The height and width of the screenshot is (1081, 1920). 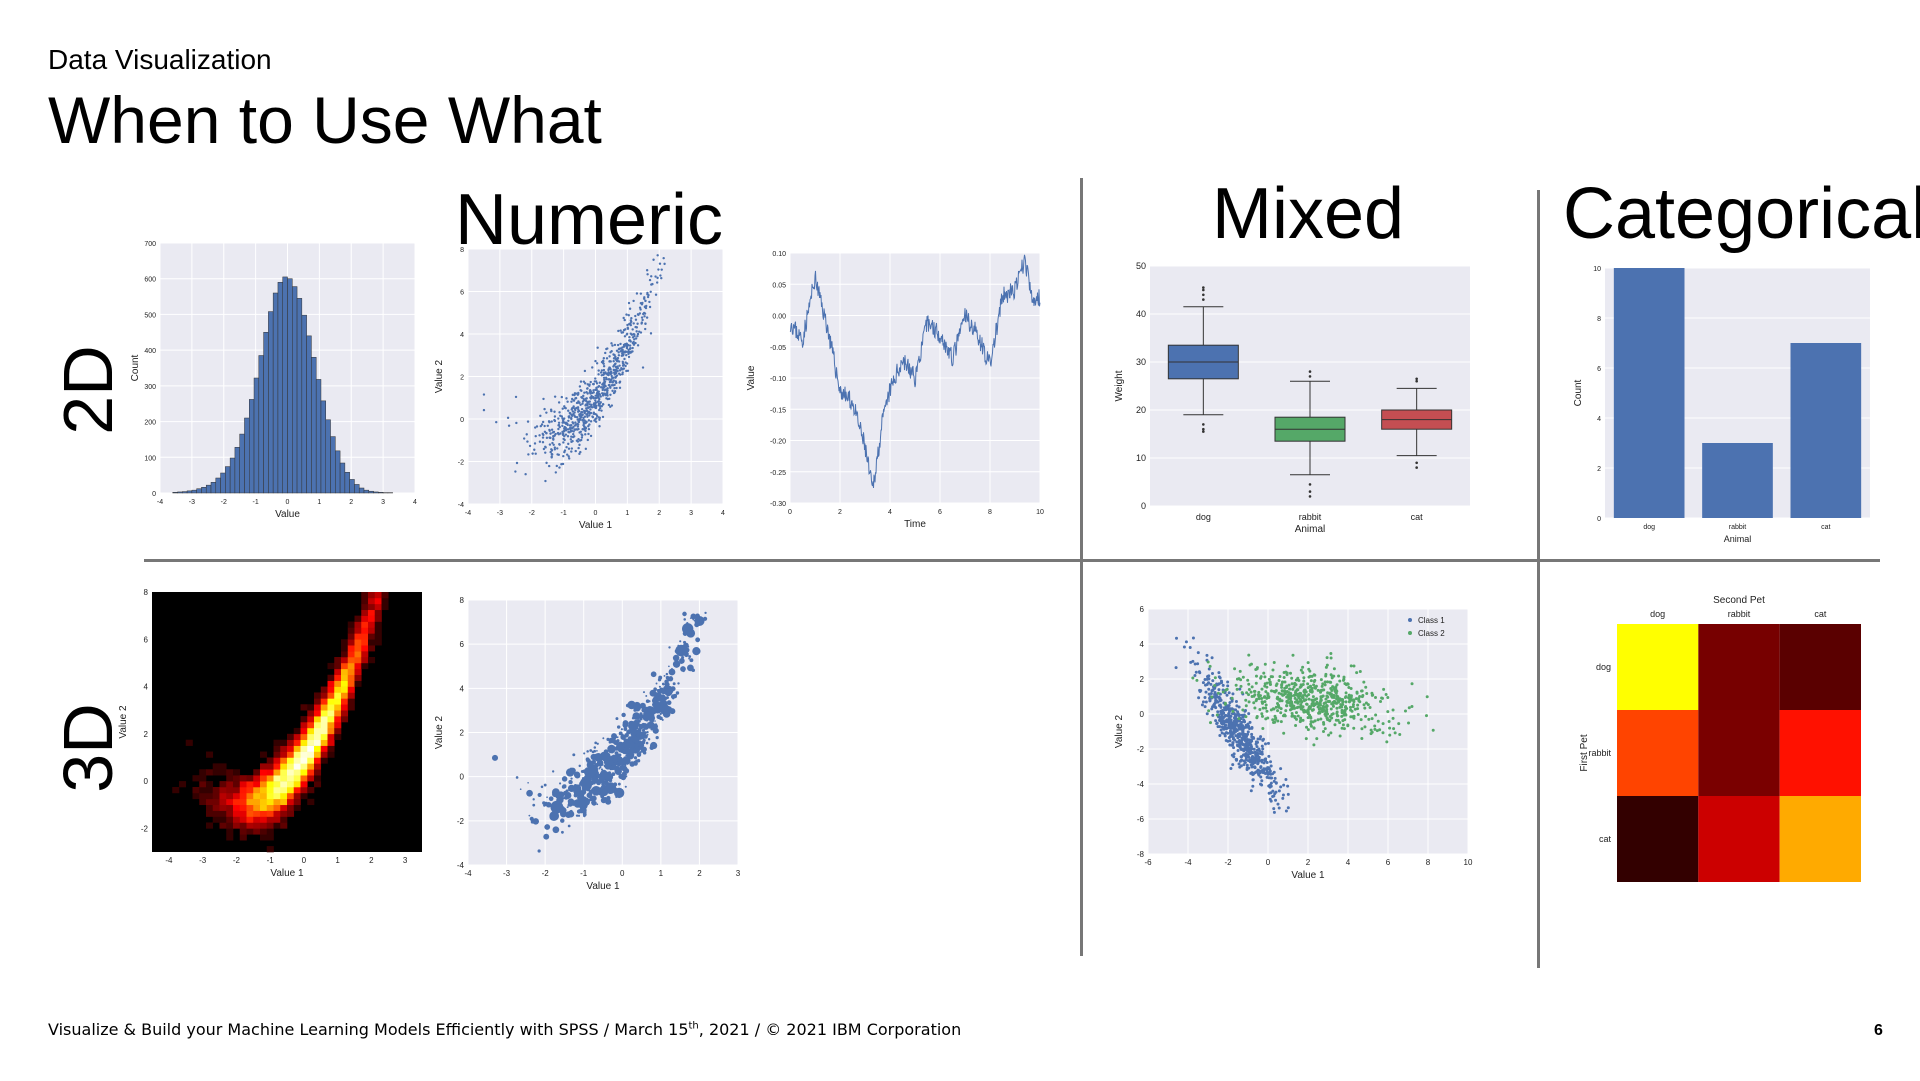 I want to click on x-tick-label: 1, so click(x=661, y=873).